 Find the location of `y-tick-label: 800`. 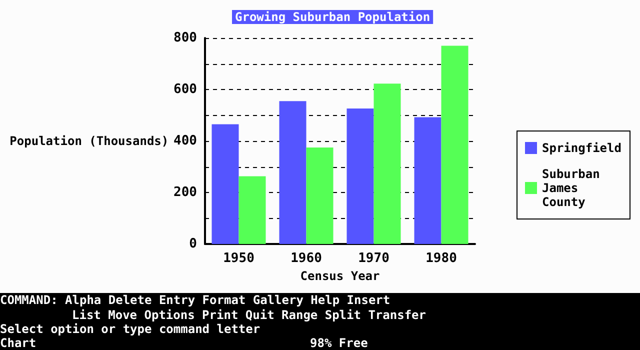

y-tick-label: 800 is located at coordinates (186, 38).